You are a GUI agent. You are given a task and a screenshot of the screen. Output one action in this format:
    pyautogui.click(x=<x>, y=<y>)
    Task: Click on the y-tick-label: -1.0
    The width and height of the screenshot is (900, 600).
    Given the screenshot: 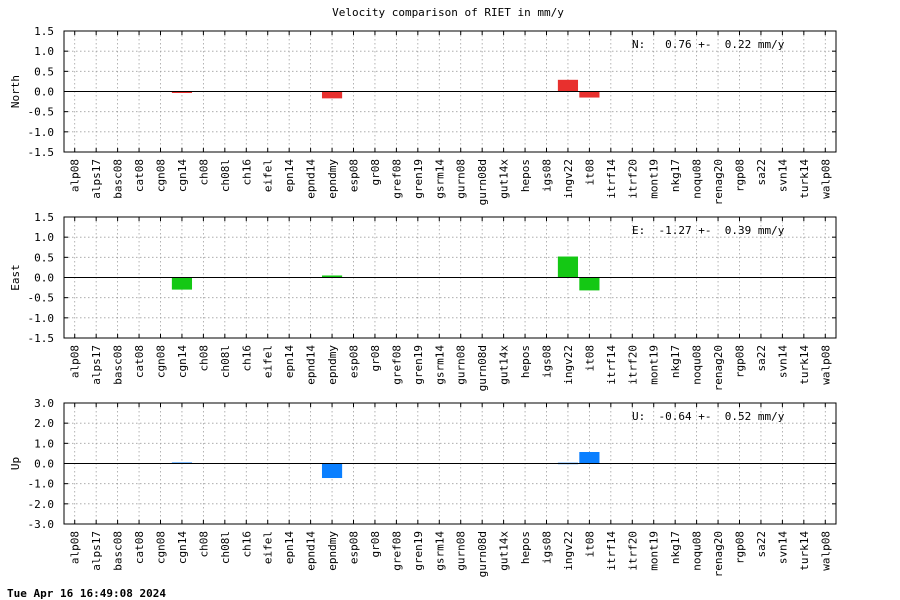 What is the action you would take?
    pyautogui.click(x=41, y=318)
    